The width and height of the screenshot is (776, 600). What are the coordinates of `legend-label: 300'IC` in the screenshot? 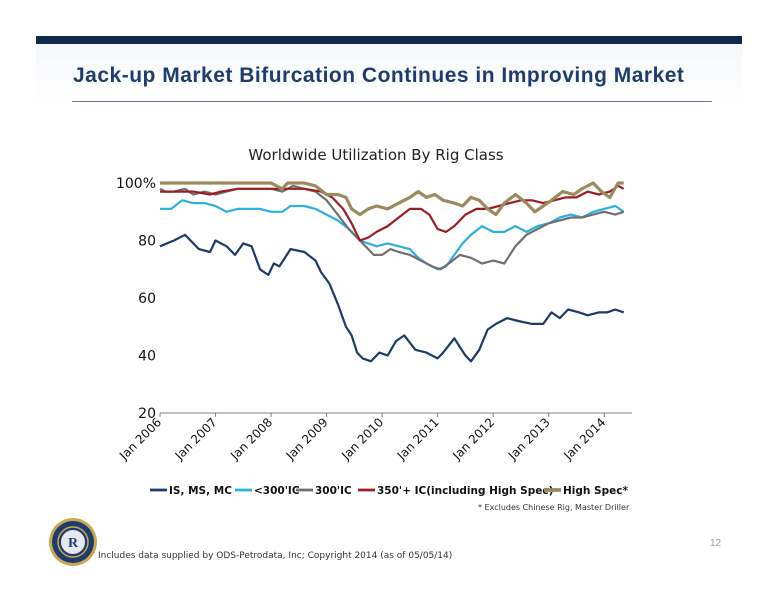 It's located at (333, 491).